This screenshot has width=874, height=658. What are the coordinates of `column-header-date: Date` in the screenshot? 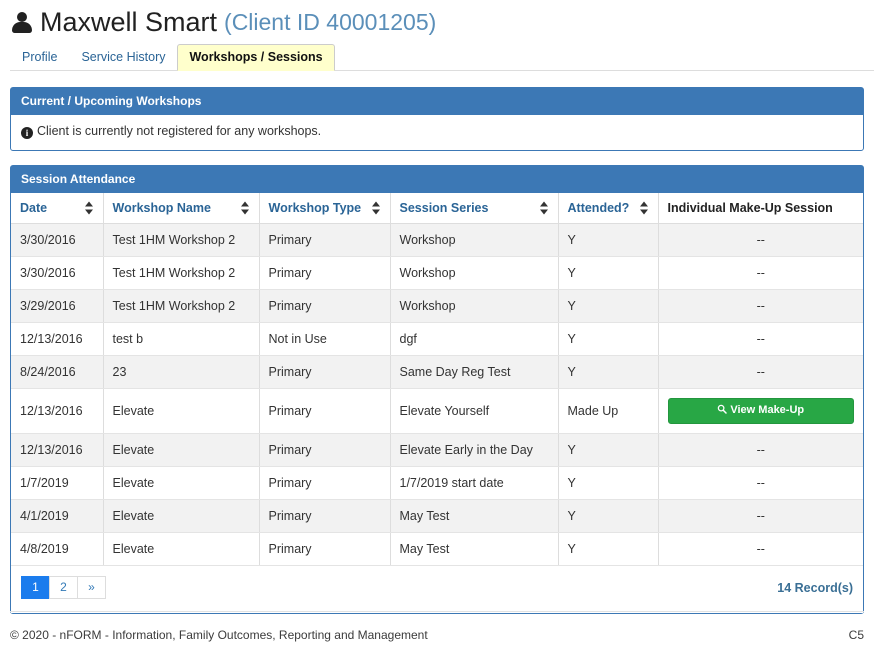 It's located at (57, 208).